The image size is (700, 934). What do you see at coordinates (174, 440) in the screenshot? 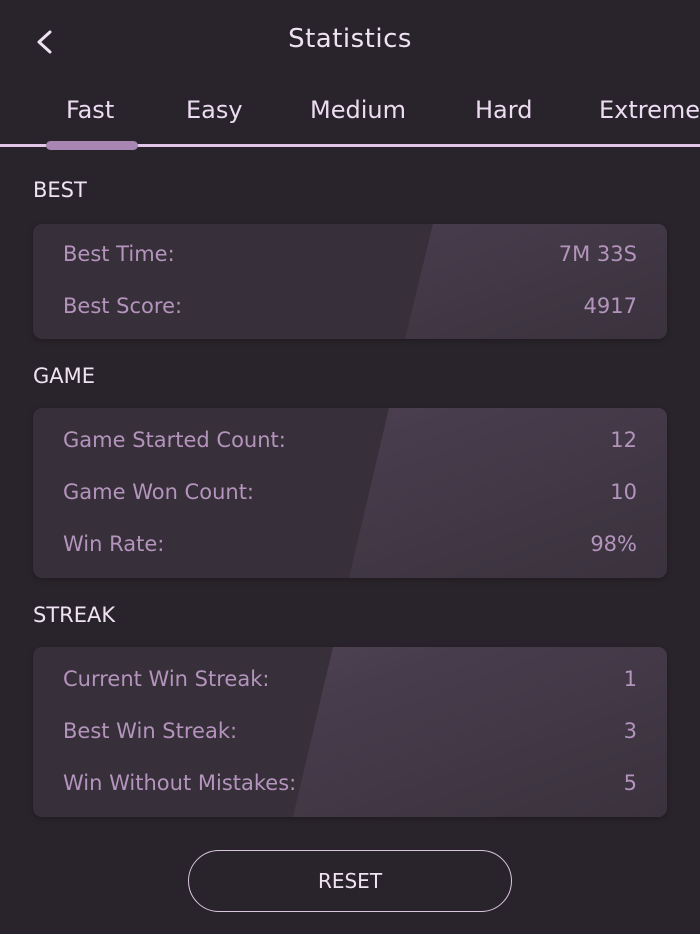
I see `stat-label: Game Started Count:` at bounding box center [174, 440].